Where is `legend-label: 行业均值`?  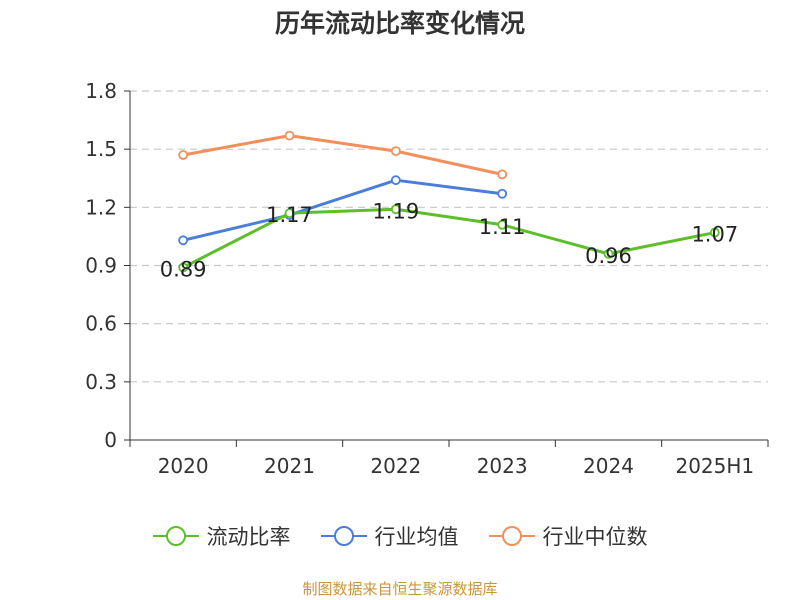
legend-label: 行业均值 is located at coordinates (416, 537).